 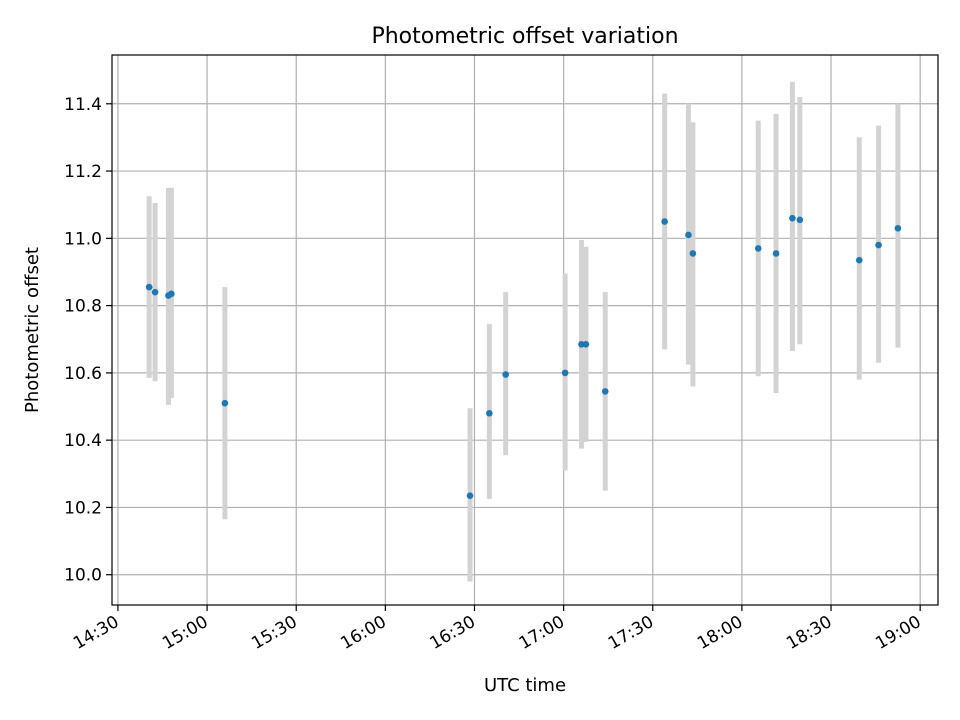 I want to click on y-tick-label: 11.0, so click(x=83, y=239).